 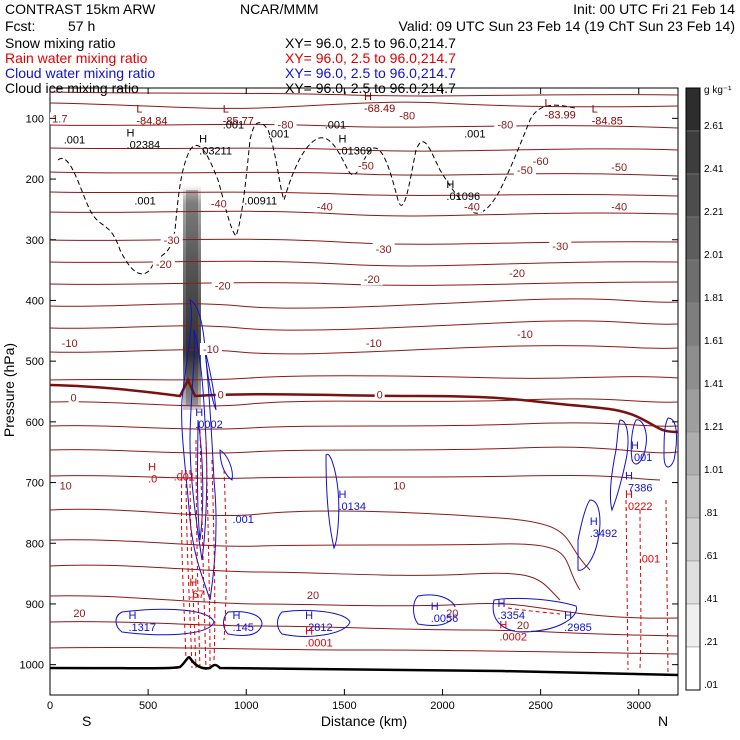 What do you see at coordinates (442, 706) in the screenshot?
I see `x-tick-label: 2000` at bounding box center [442, 706].